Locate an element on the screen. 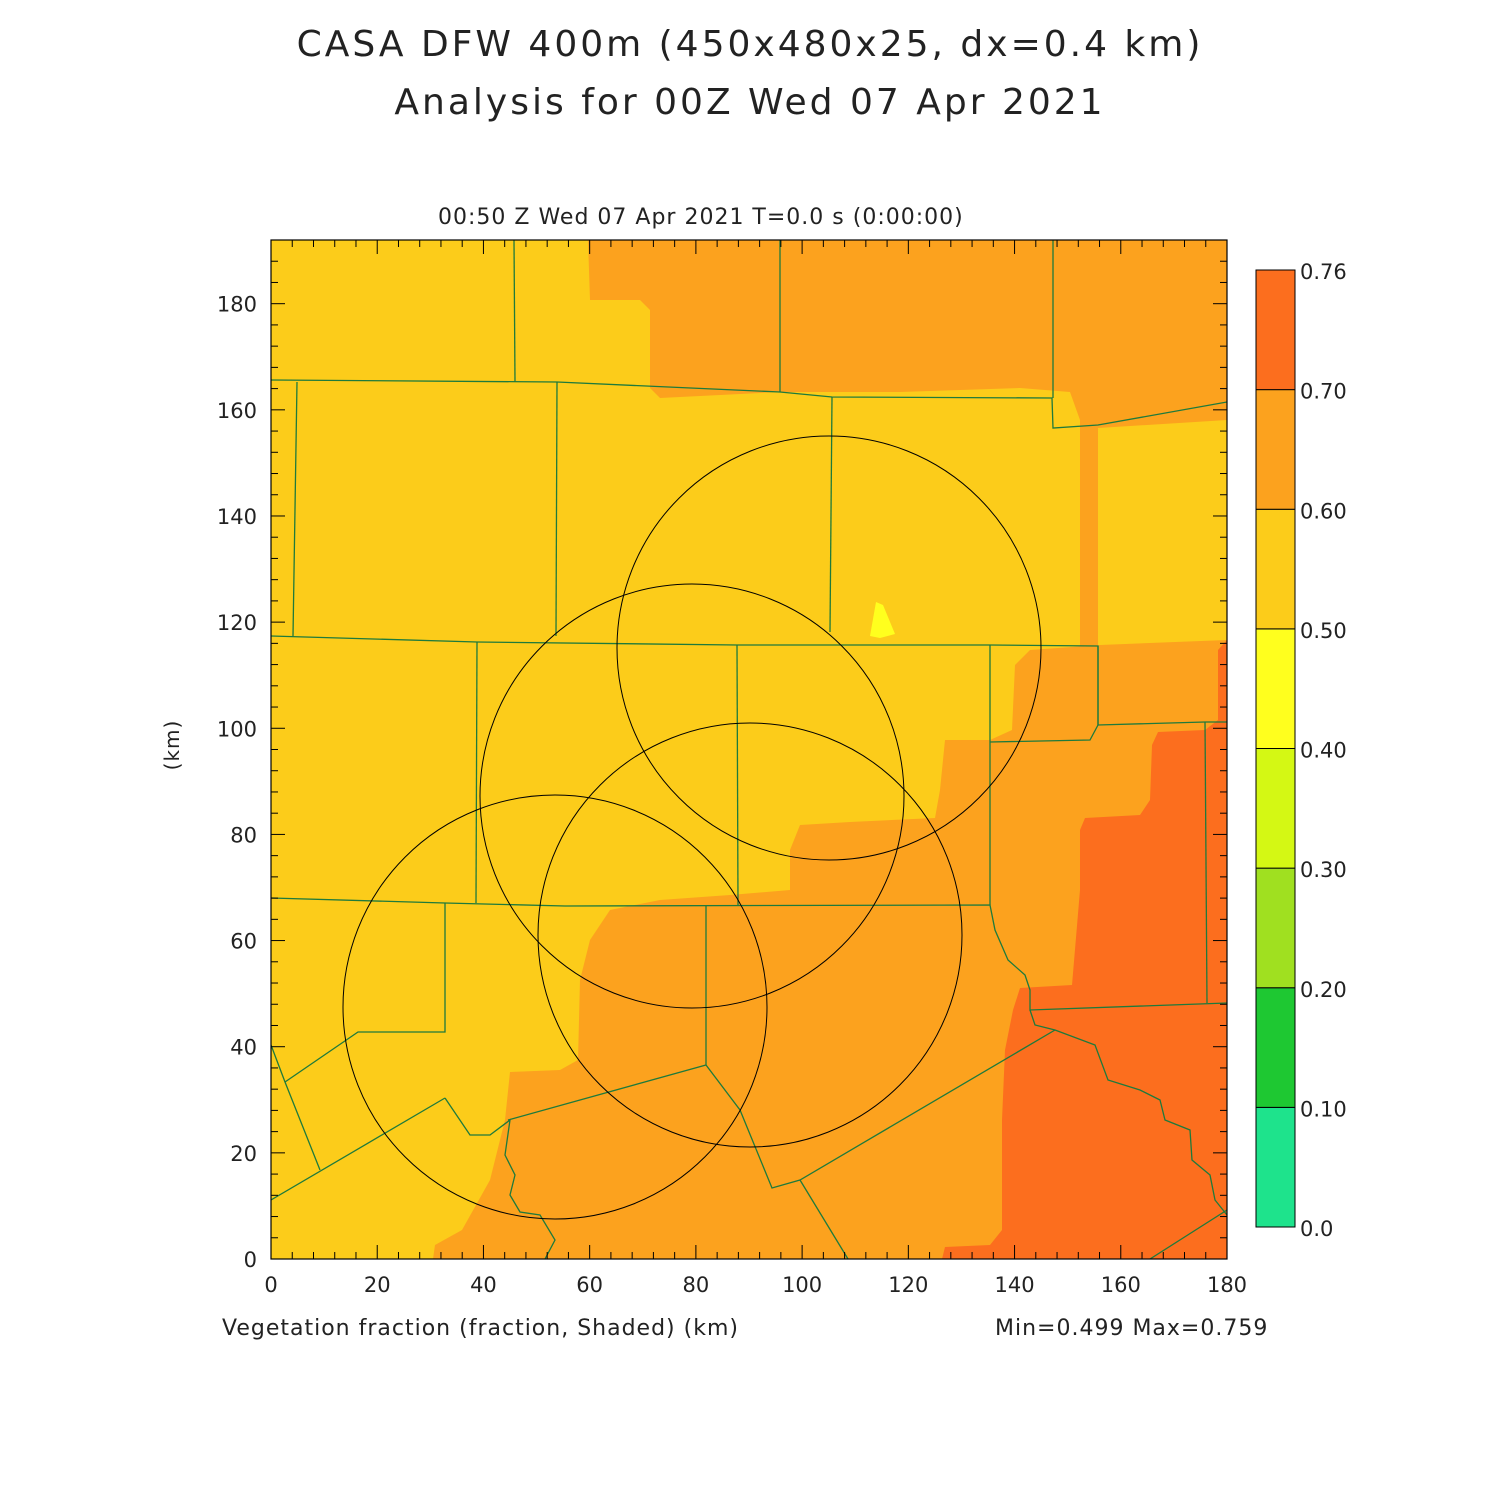 The width and height of the screenshot is (1500, 1500). shade-040-050-spot is located at coordinates (882, 620).